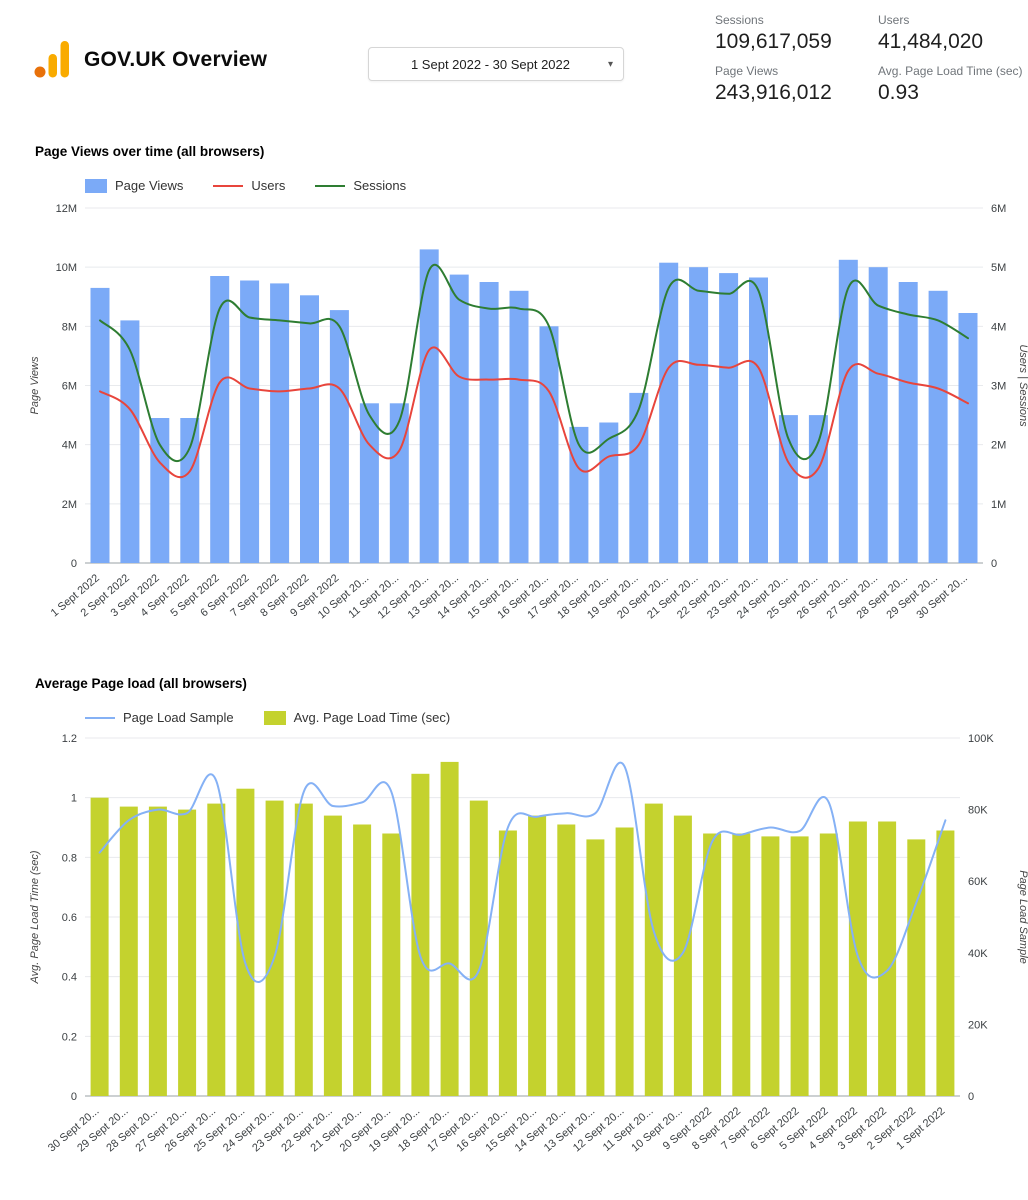  What do you see at coordinates (998, 387) in the screenshot?
I see `svg-text: 3M` at bounding box center [998, 387].